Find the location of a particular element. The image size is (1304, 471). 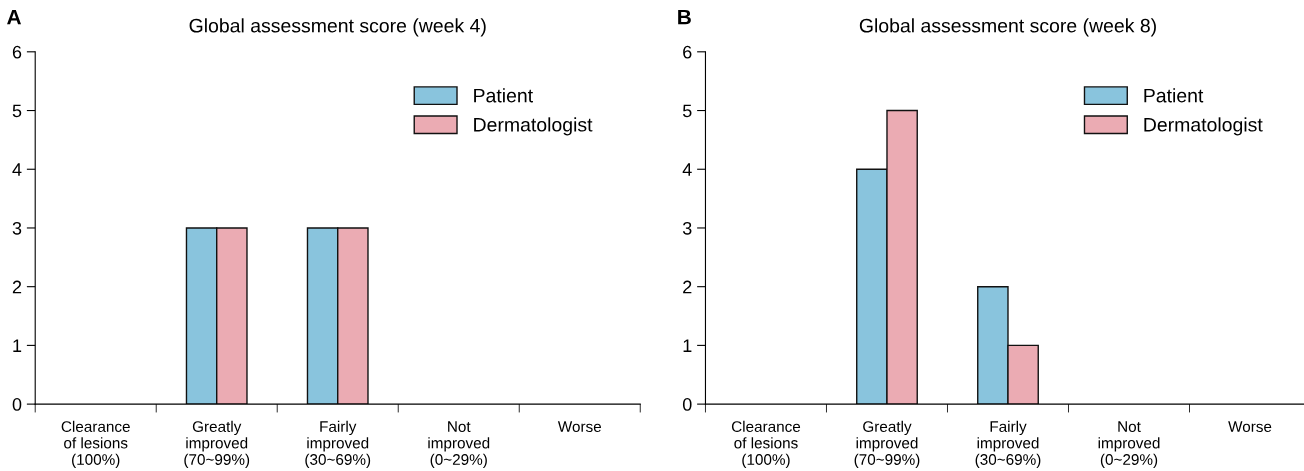

text: A is located at coordinates (14, 17).